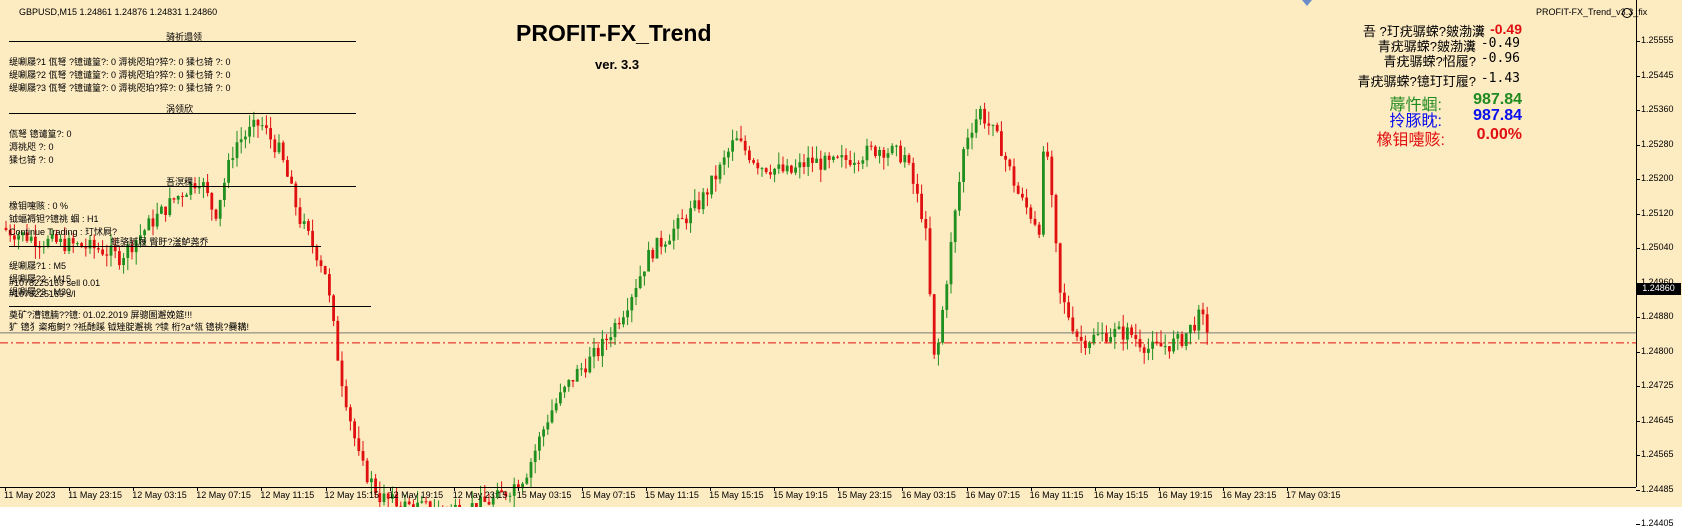  What do you see at coordinates (31, 147) in the screenshot?
I see `panel-row: 溽祧咫 ?: 0` at bounding box center [31, 147].